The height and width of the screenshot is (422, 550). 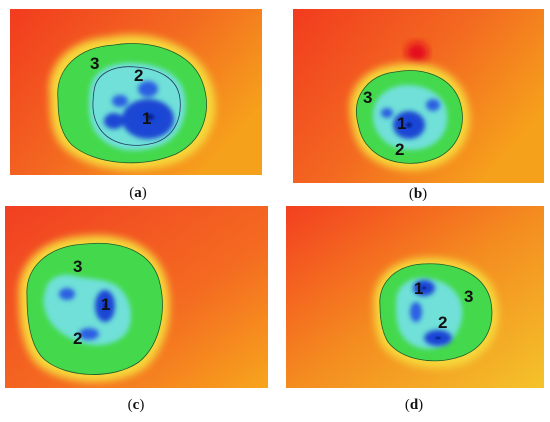 I want to click on caption-a: (a), so click(x=138, y=193).